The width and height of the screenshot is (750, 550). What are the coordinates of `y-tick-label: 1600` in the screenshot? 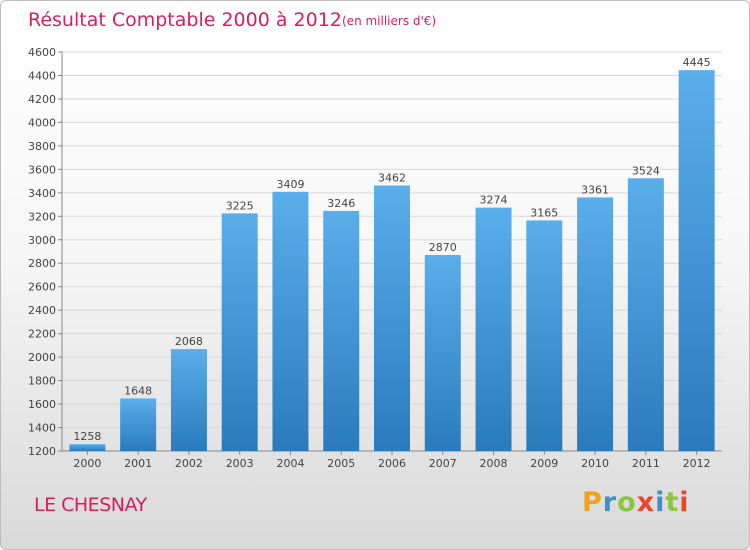 It's located at (42, 404).